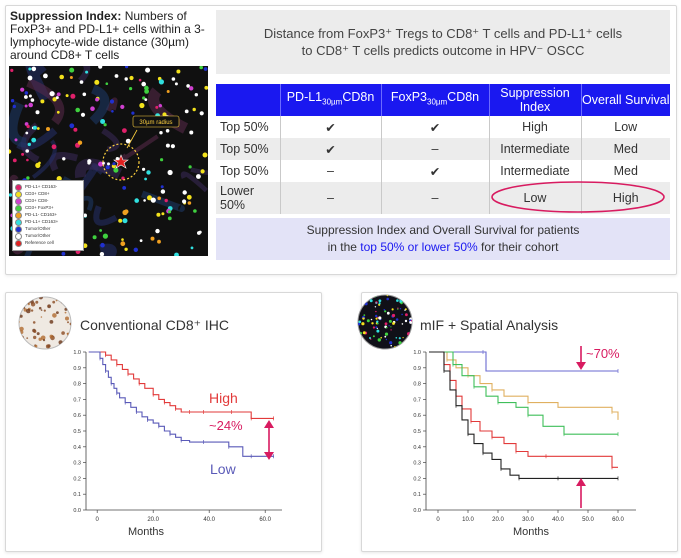 This screenshot has width=681, height=558. What do you see at coordinates (265, 520) in the screenshot?
I see `x-tick-label: 60.0` at bounding box center [265, 520].